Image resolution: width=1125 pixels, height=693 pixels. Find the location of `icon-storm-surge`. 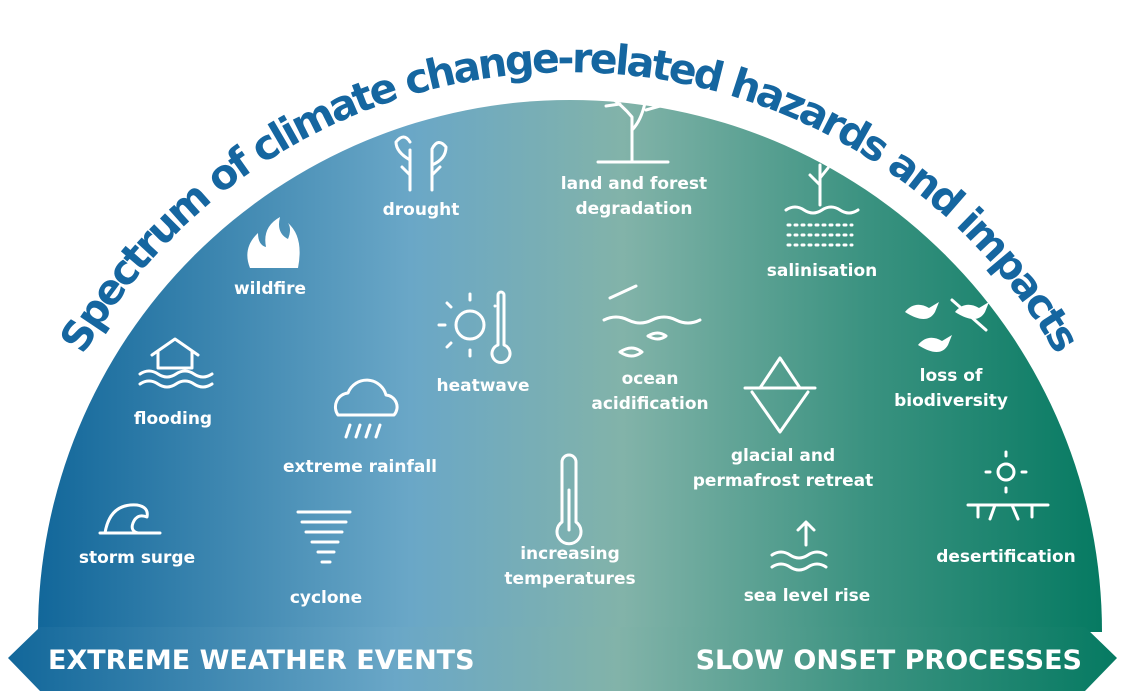

icon-storm-surge is located at coordinates (130, 519).